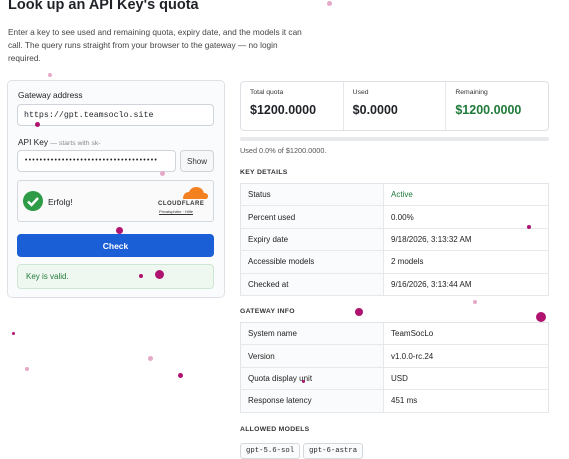 The image size is (569, 459). Describe the element at coordinates (466, 334) in the screenshot. I see `row-value: TeamSocLo` at that location.